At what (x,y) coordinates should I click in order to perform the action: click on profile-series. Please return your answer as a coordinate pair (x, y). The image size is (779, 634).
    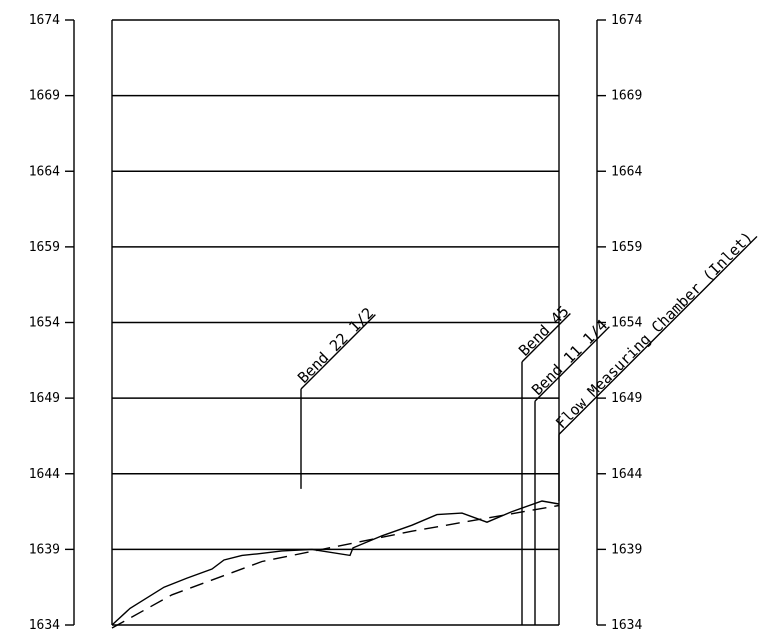
    Looking at the image, I should click on (335, 564).